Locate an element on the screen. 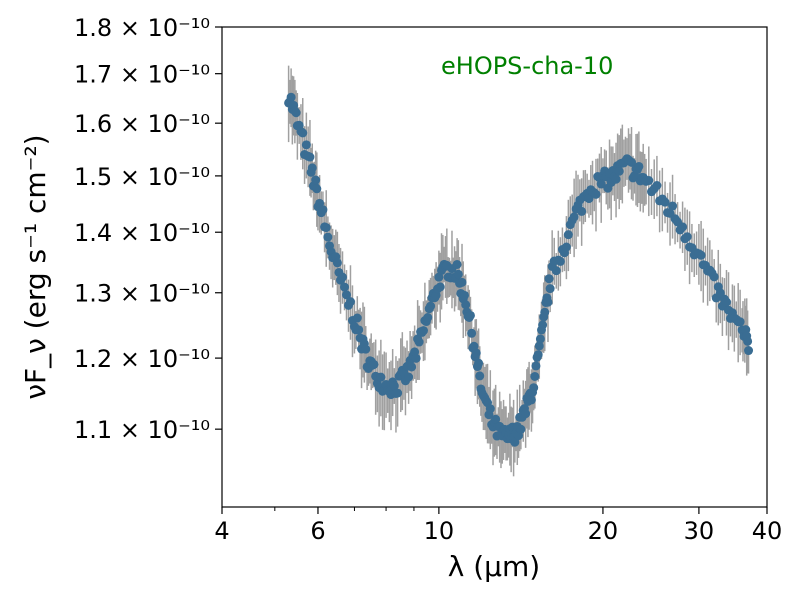 The height and width of the screenshot is (600, 800). x-tick-label: 6 is located at coordinates (317, 531).